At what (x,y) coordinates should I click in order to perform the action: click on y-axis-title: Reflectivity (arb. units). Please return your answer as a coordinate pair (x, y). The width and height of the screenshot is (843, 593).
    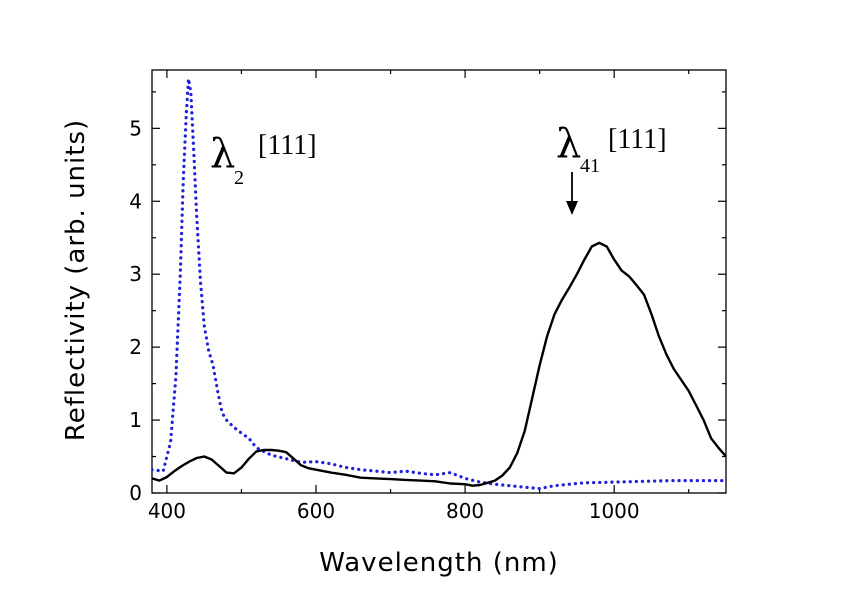
    Looking at the image, I should click on (76, 280).